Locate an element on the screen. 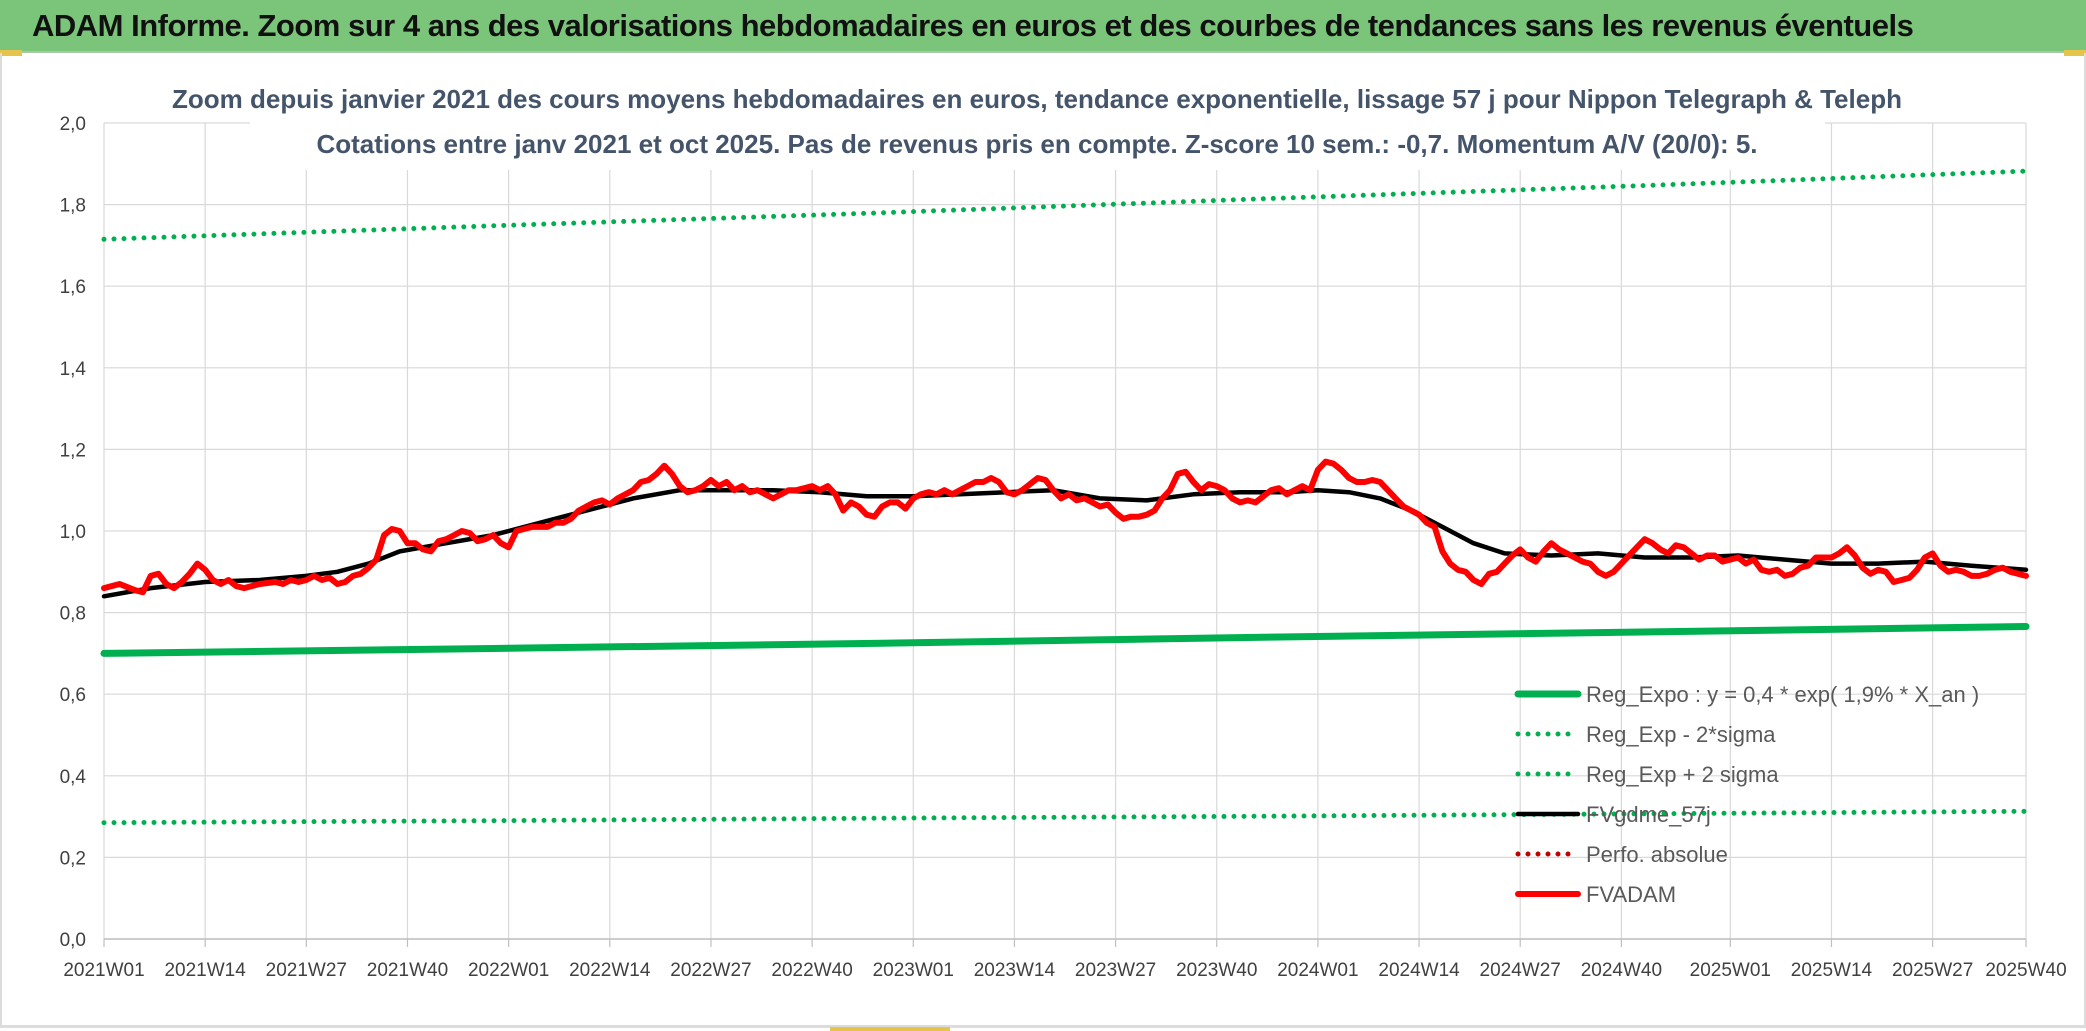 Image resolution: width=2086 pixels, height=1031 pixels. legend-label: Reg_Exp - 2*sigma is located at coordinates (1681, 734).